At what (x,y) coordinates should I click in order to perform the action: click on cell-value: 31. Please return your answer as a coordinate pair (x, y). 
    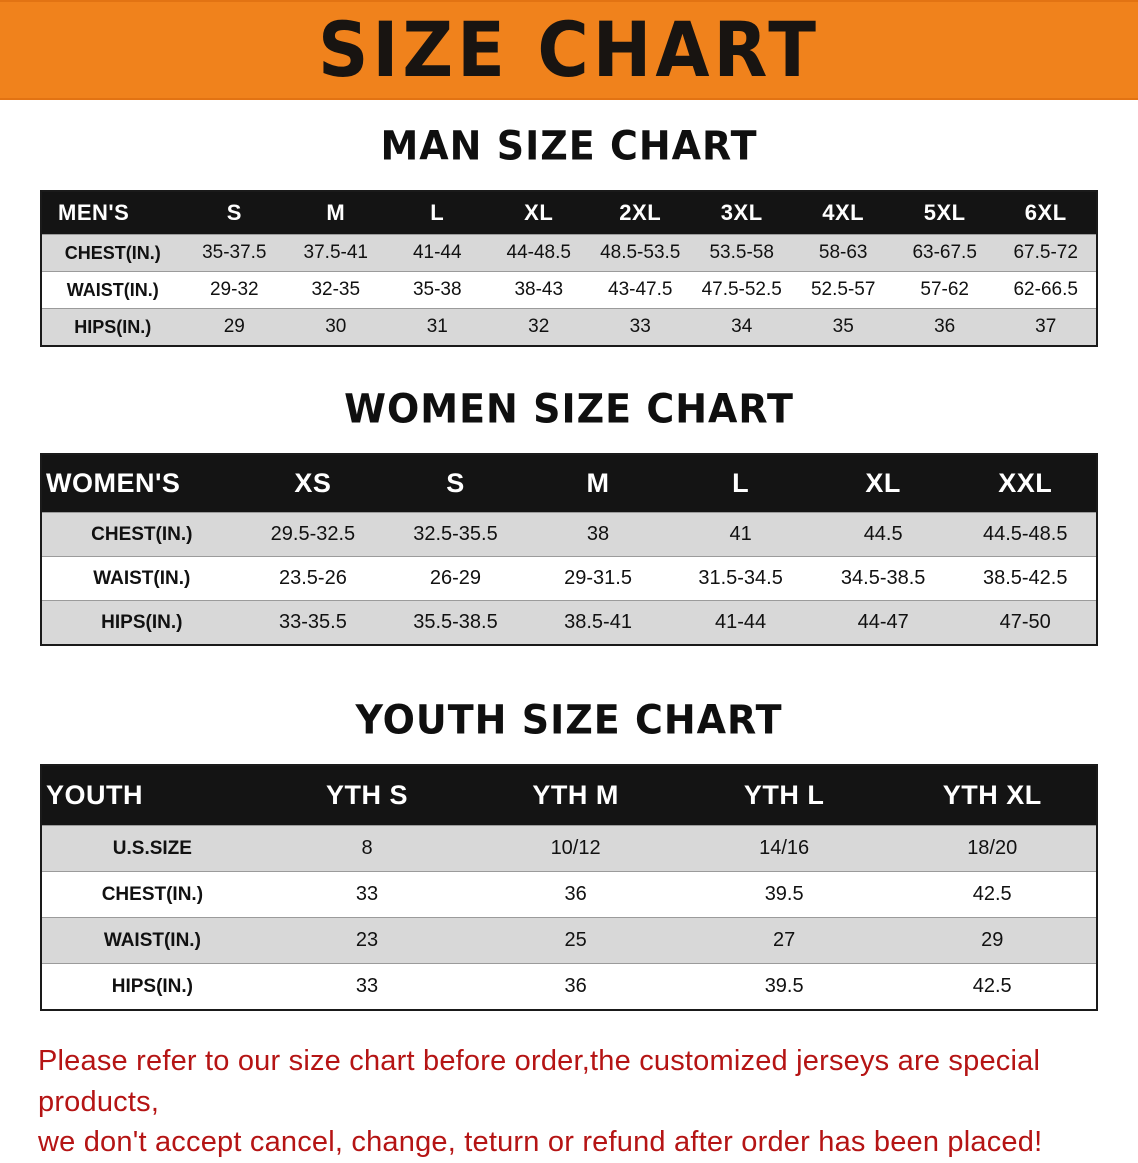
    Looking at the image, I should click on (437, 327).